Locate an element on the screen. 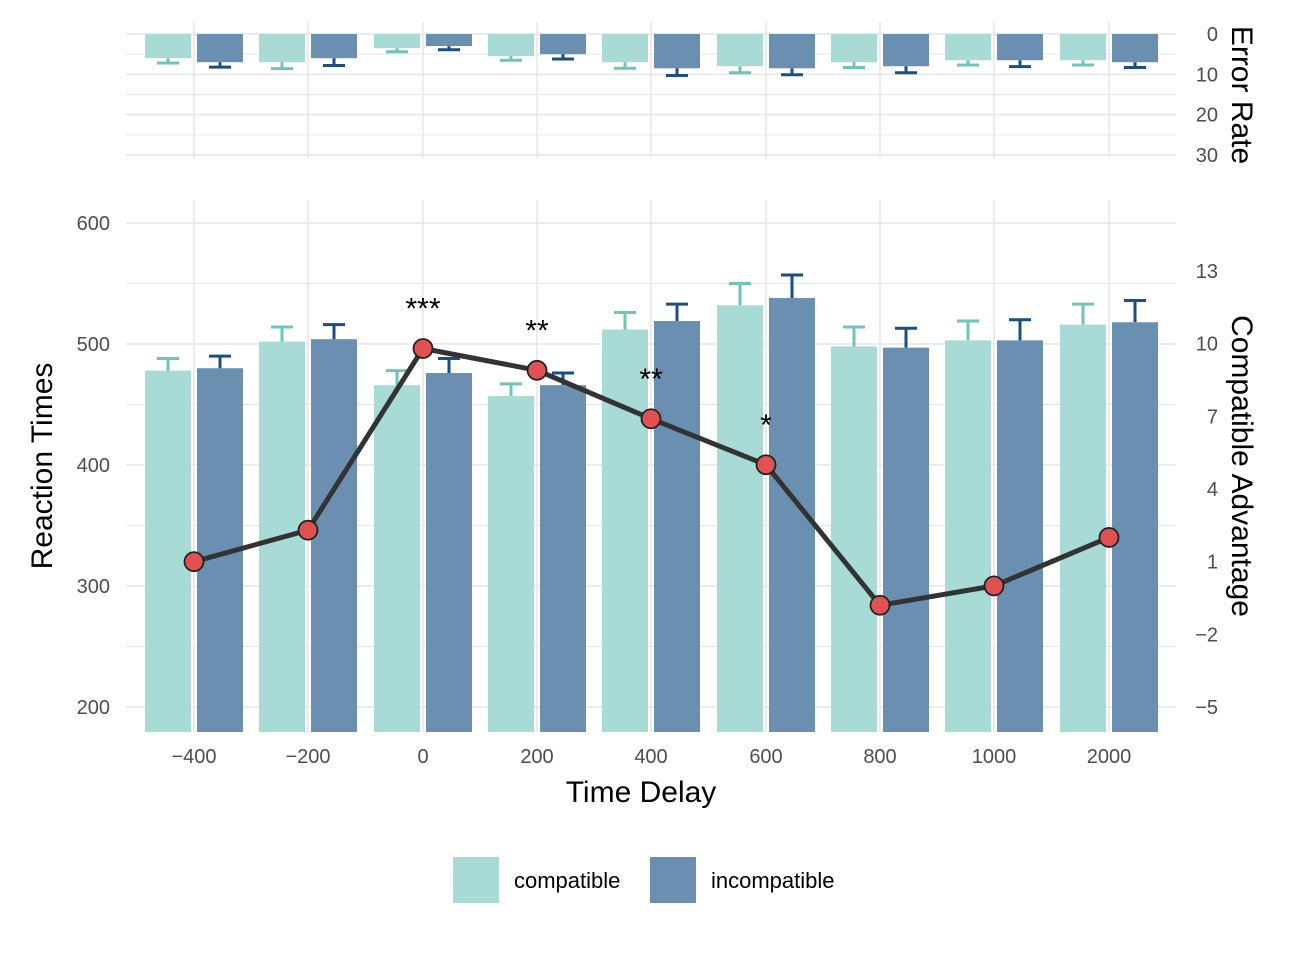 The width and height of the screenshot is (1289, 955). error-rate-axis-title: Error Rate is located at coordinates (1241, 95).